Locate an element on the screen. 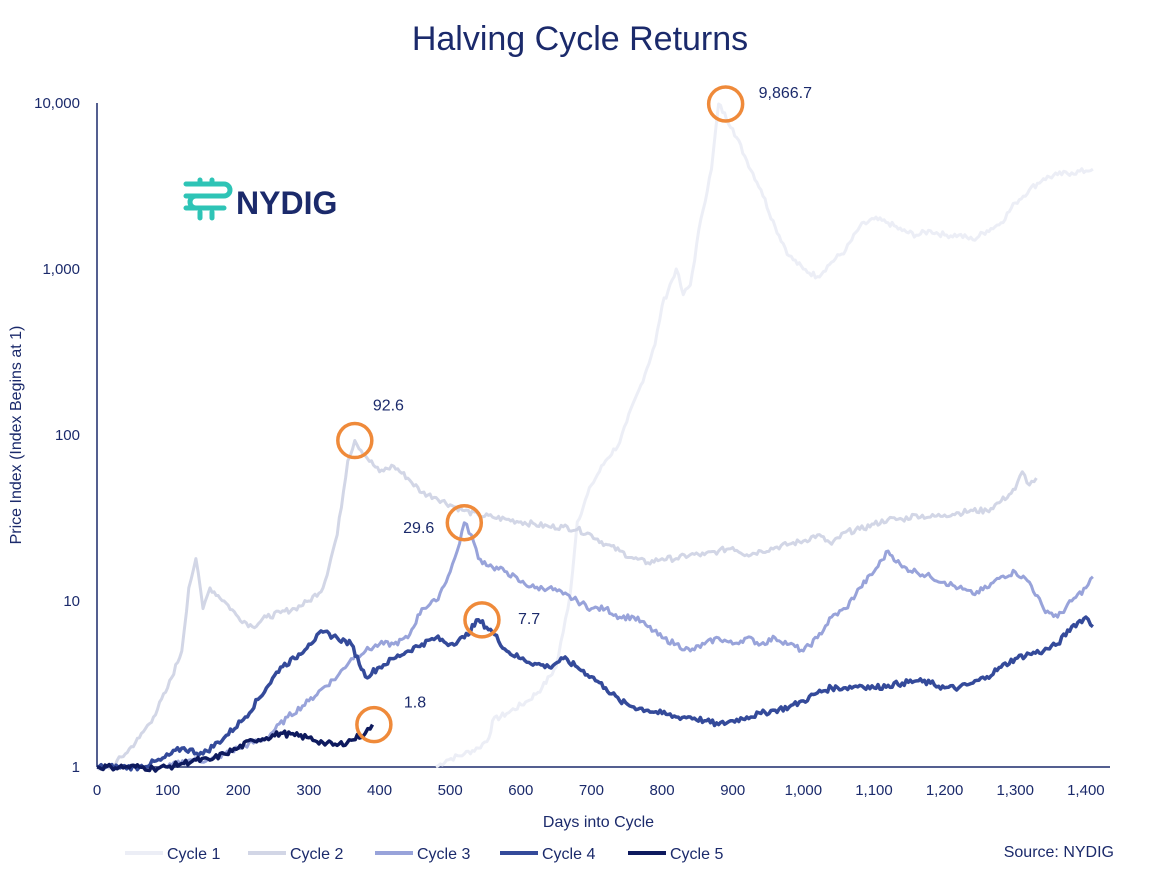 Image resolution: width=1160 pixels, height=873 pixels. annotation-label: 9,866.7 is located at coordinates (785, 93).